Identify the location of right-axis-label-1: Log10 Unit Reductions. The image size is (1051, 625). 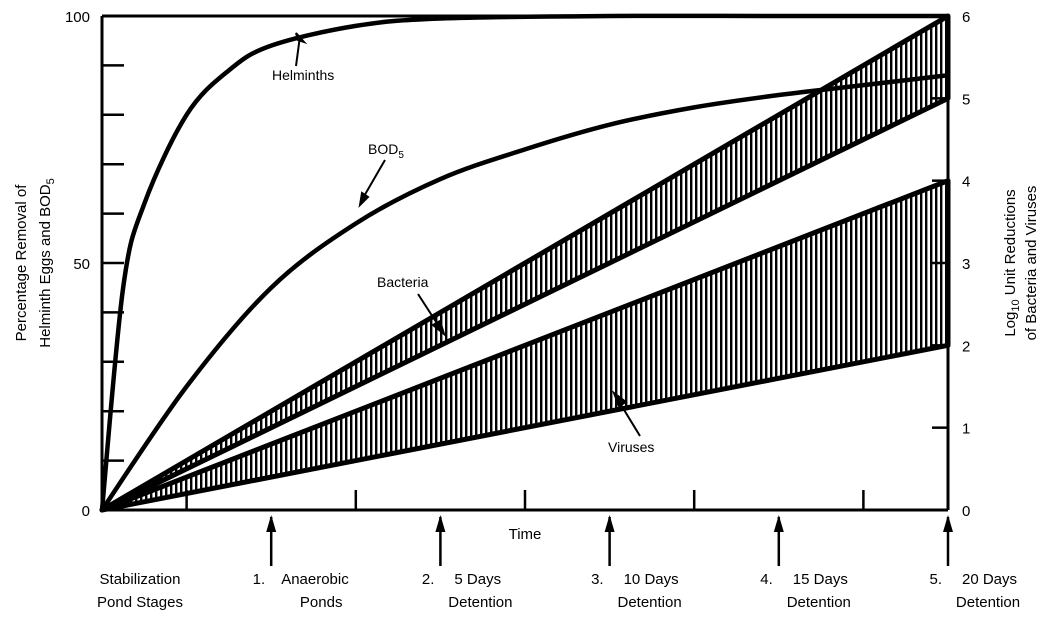
(1012, 262).